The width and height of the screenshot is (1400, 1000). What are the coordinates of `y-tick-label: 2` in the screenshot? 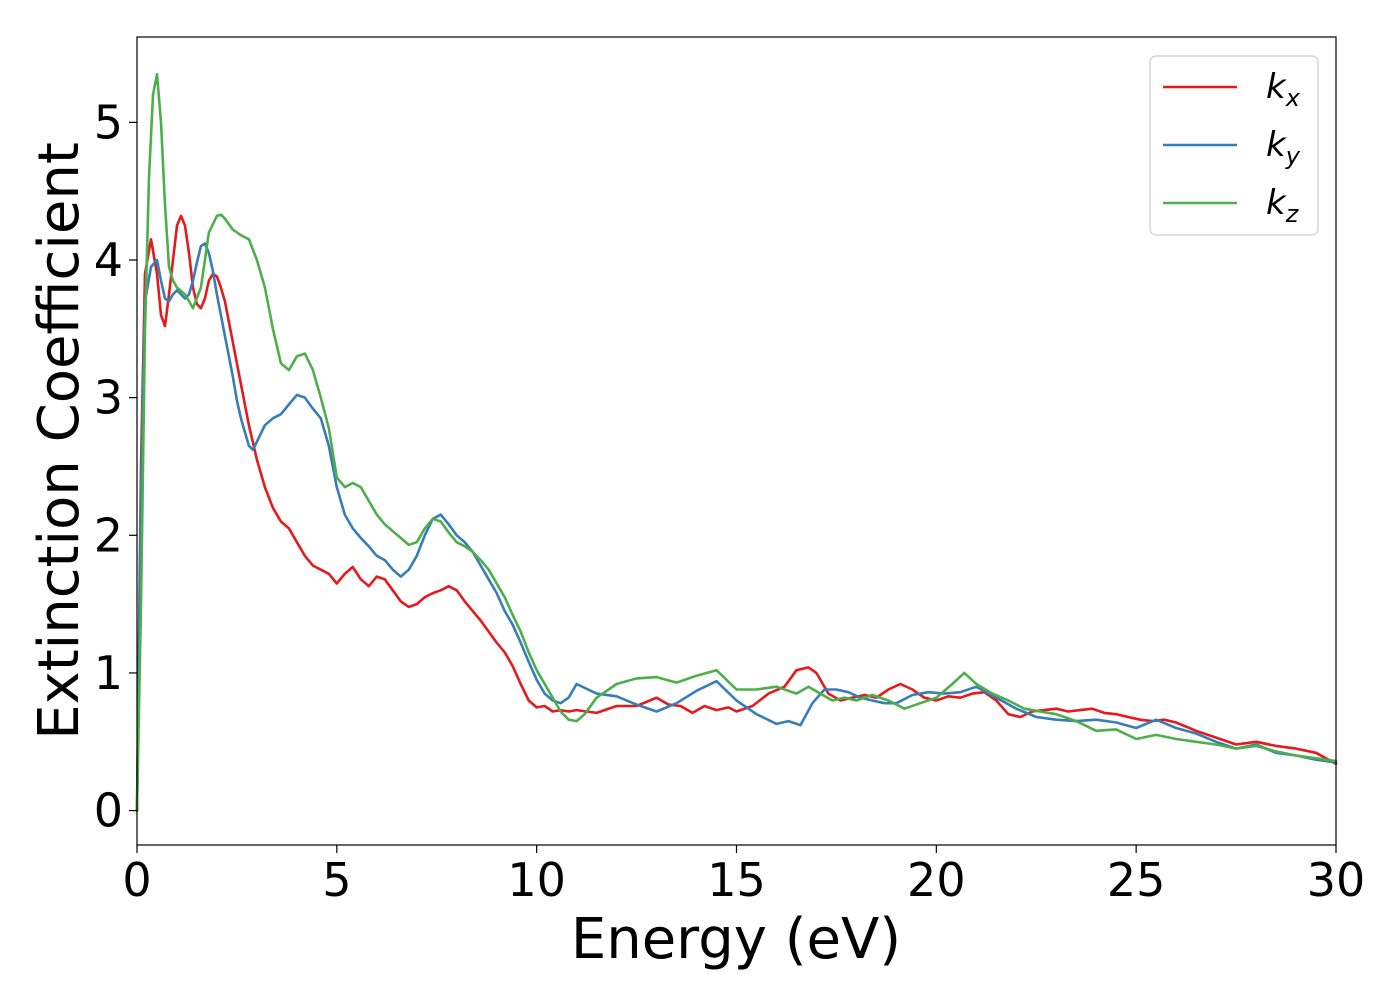 It's located at (108, 535).